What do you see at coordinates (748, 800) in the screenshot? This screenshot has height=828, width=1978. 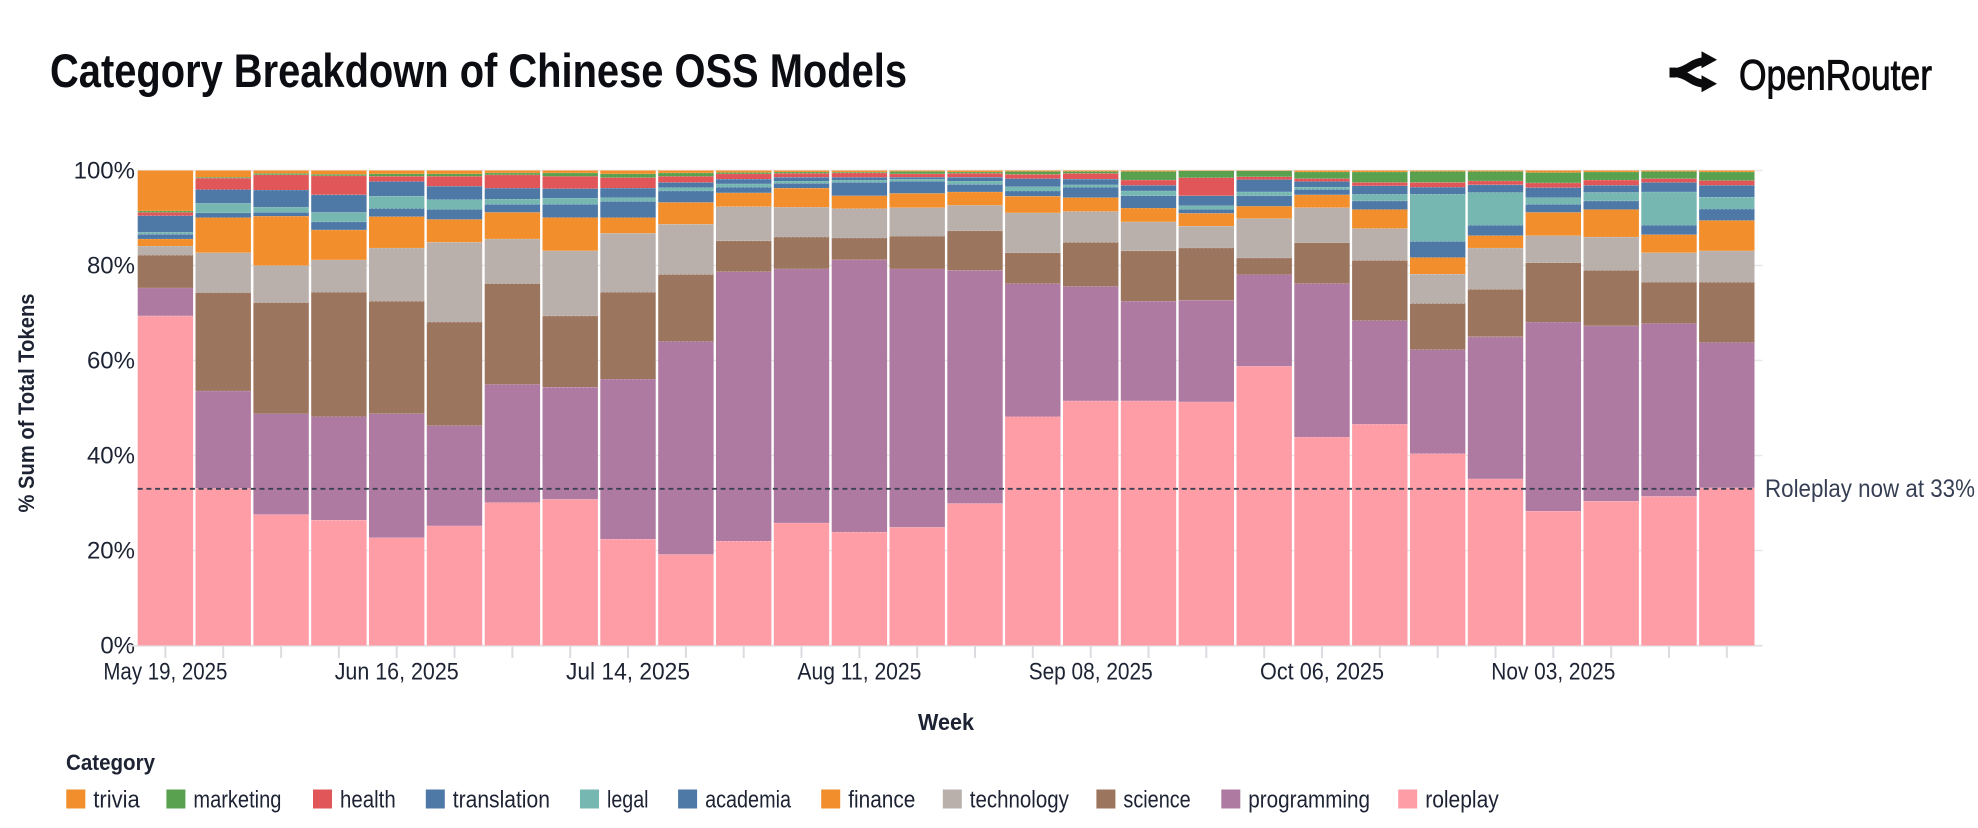 I see `svg-text: academia` at bounding box center [748, 800].